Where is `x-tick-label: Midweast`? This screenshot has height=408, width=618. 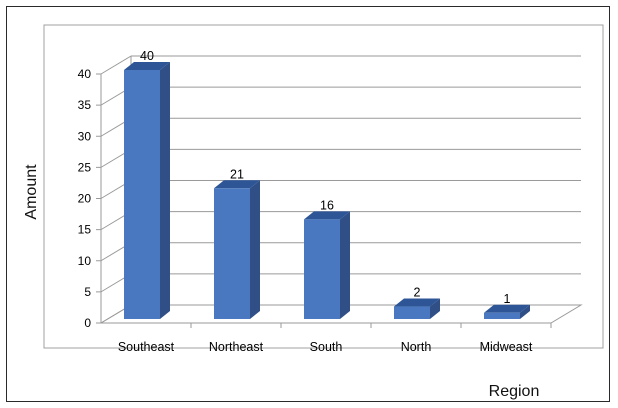
x-tick-label: Midweast is located at coordinates (506, 347).